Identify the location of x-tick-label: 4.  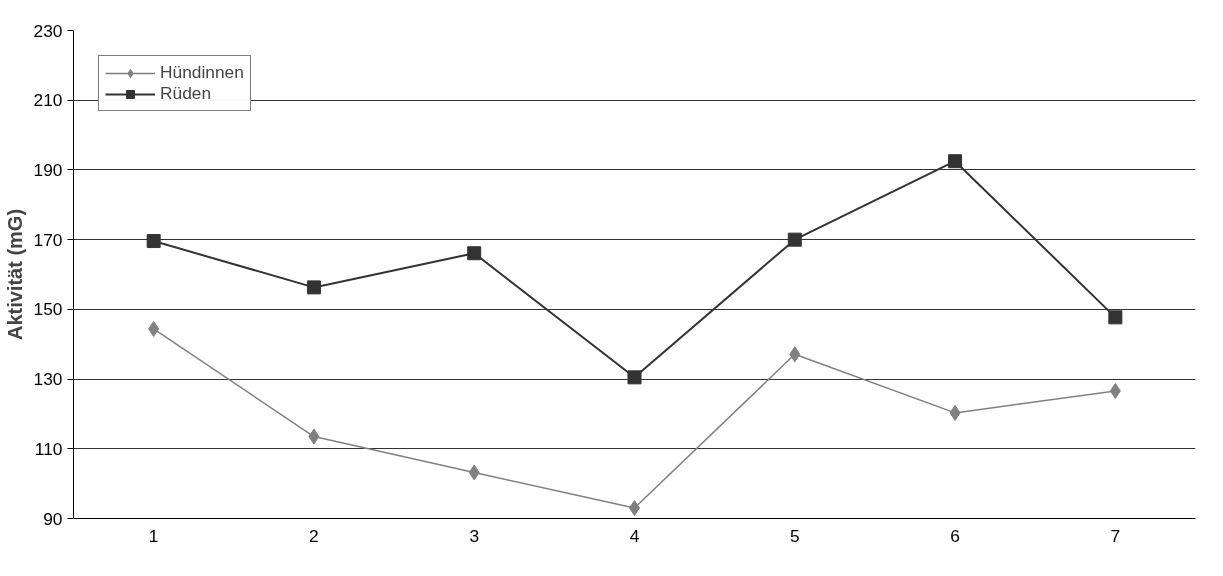
(634, 535).